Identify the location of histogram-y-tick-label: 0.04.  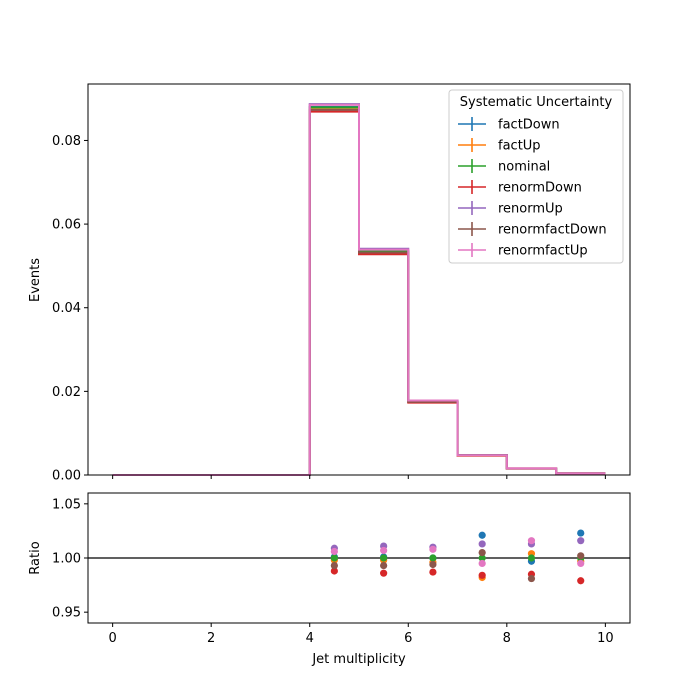
(66, 308).